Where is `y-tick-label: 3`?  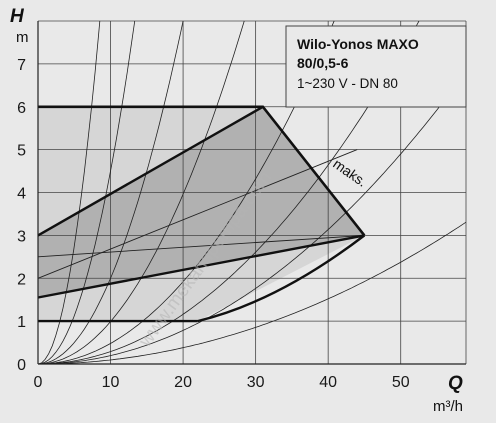 y-tick-label: 3 is located at coordinates (21, 236).